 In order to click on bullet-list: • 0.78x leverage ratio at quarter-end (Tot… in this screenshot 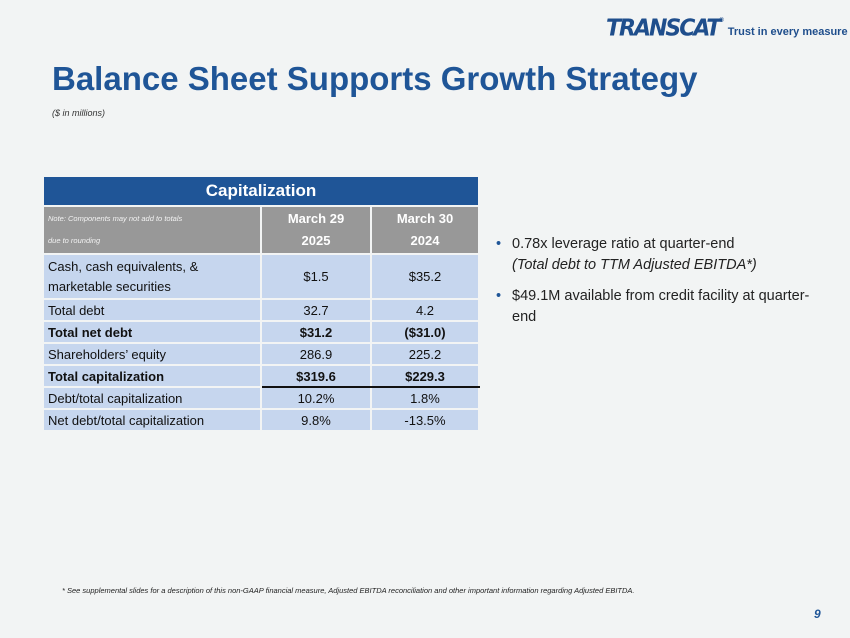, I will do `click(661, 286)`.